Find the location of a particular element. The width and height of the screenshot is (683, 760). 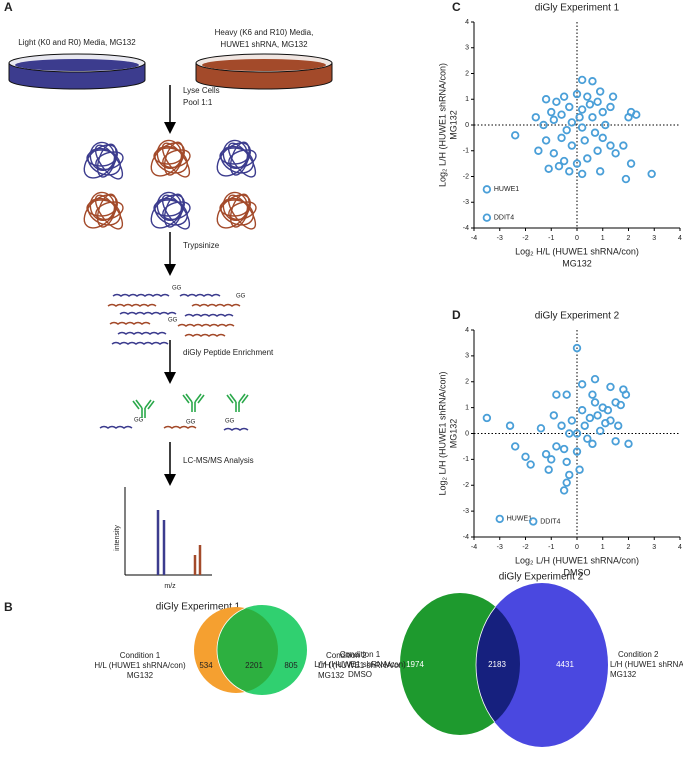

x-tick-label: 2 is located at coordinates (629, 238).